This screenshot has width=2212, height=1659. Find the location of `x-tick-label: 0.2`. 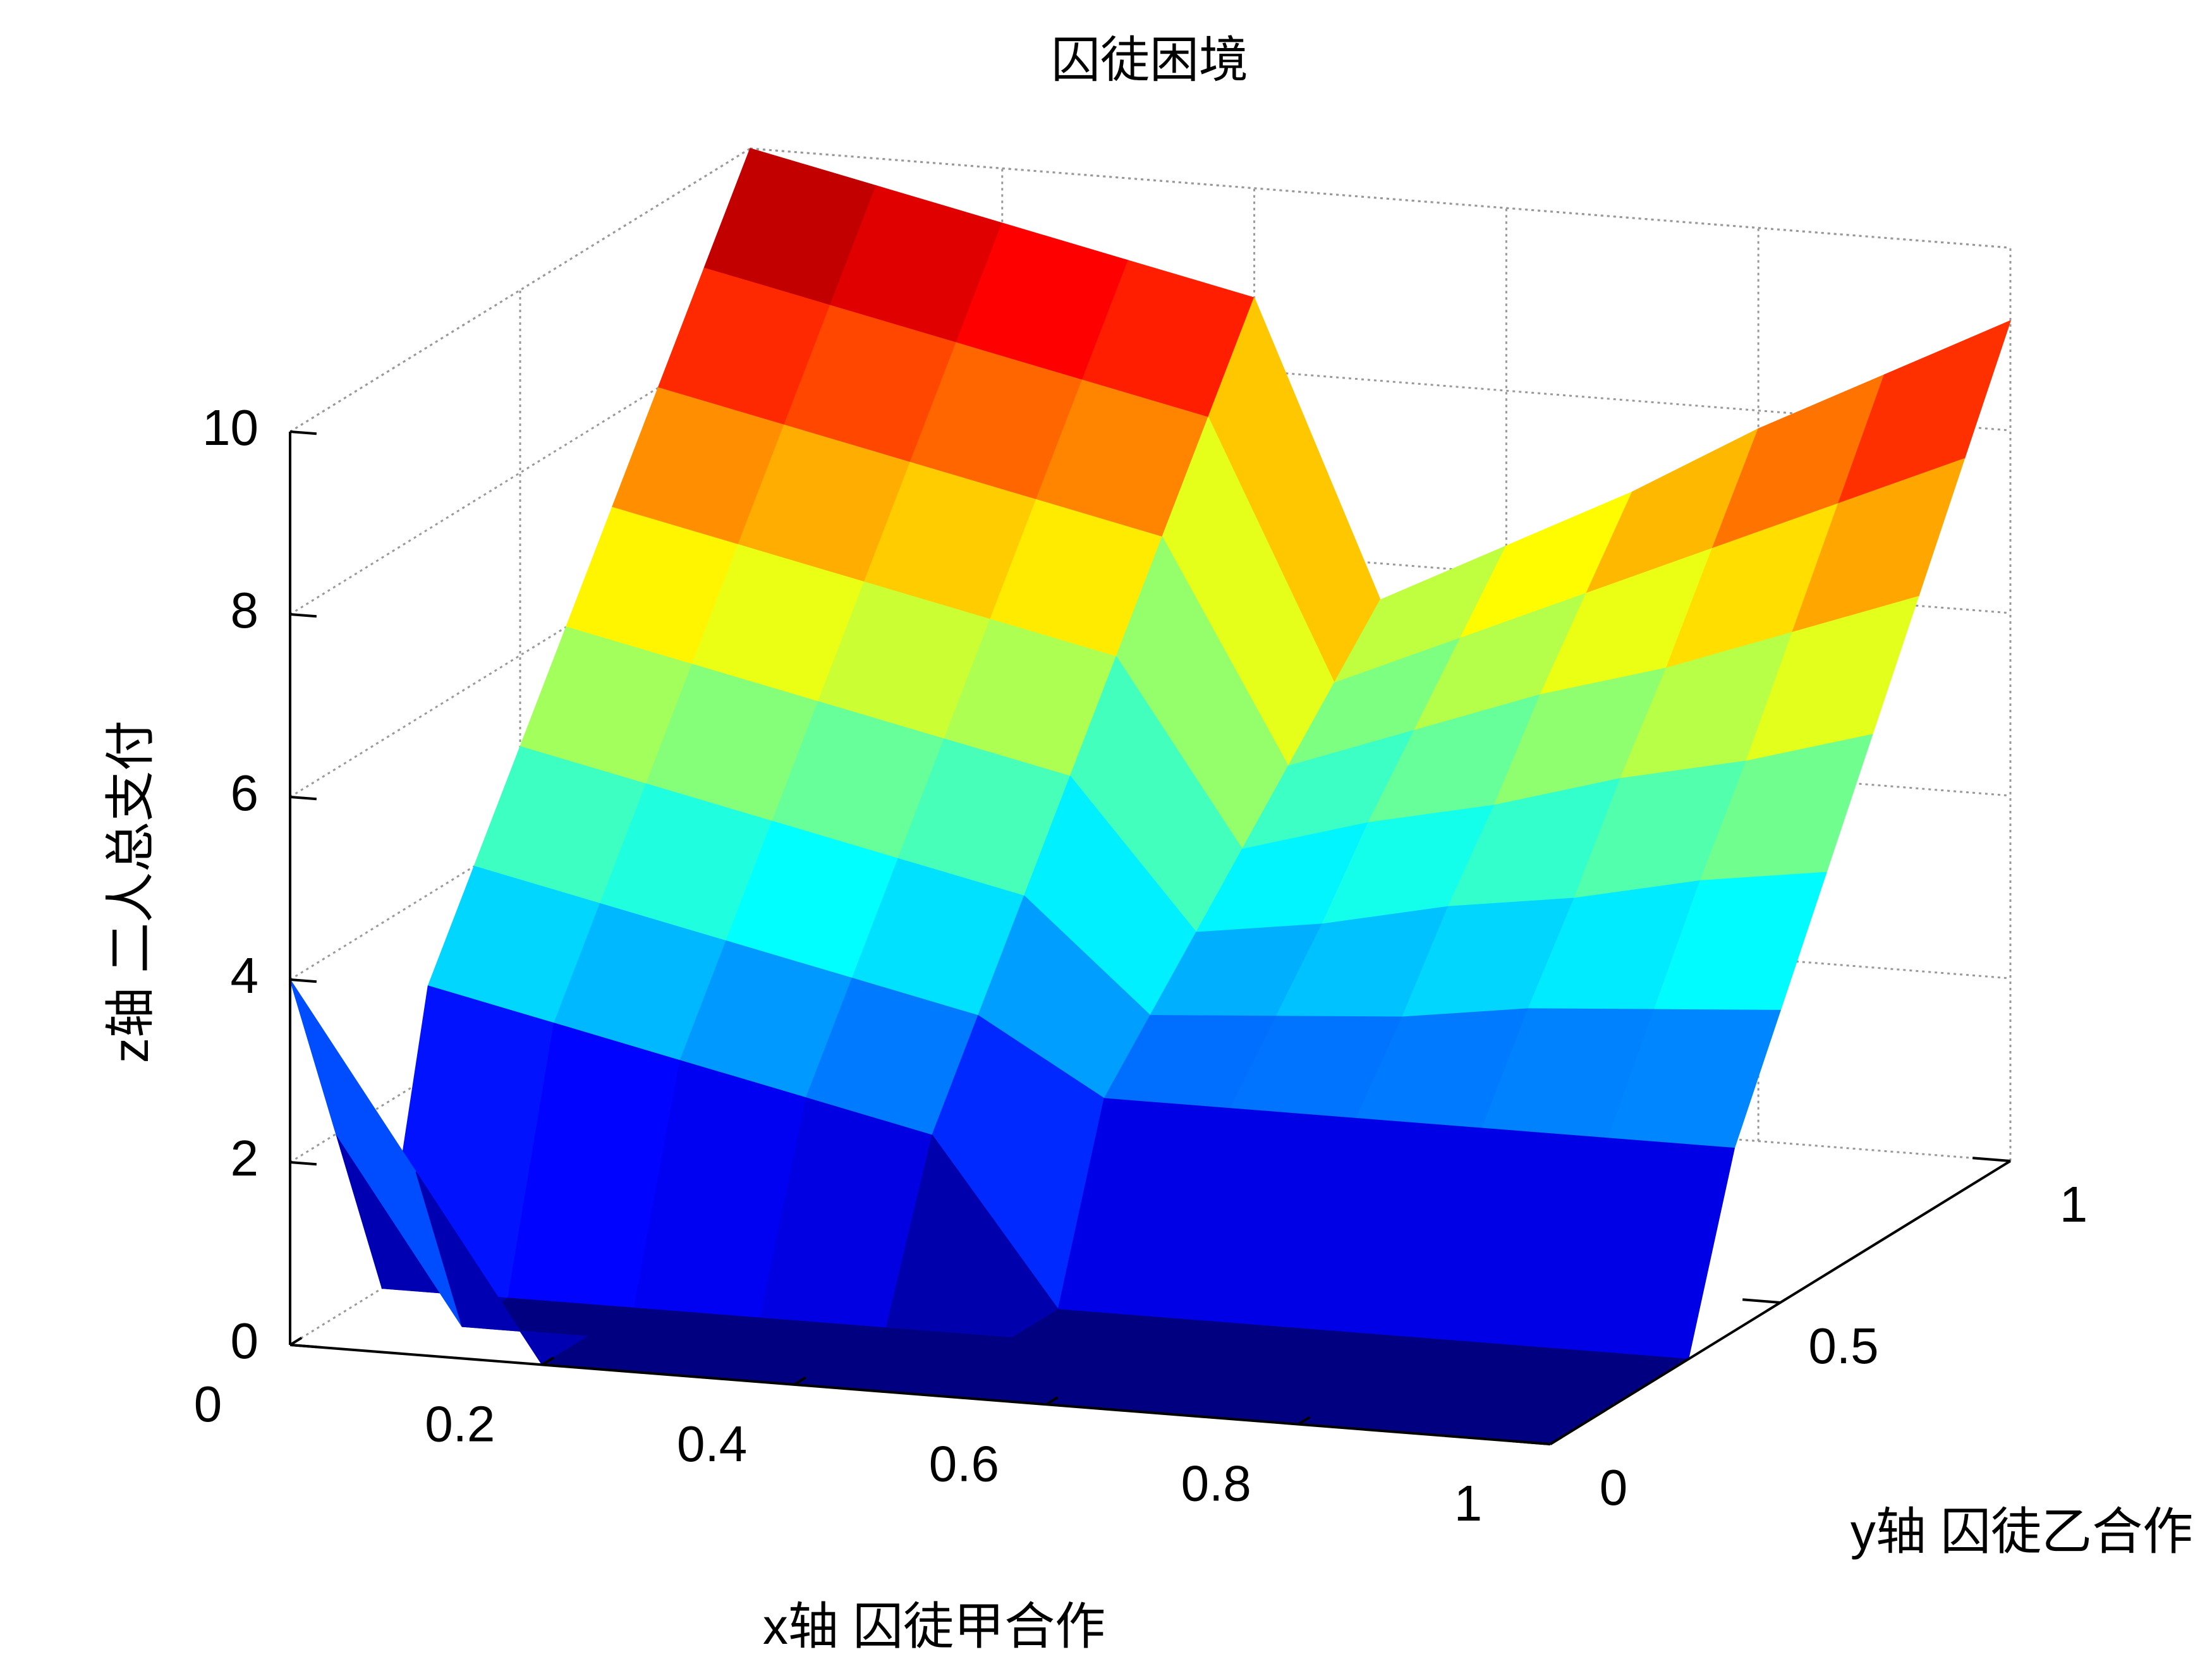

x-tick-label: 0.2 is located at coordinates (460, 1424).